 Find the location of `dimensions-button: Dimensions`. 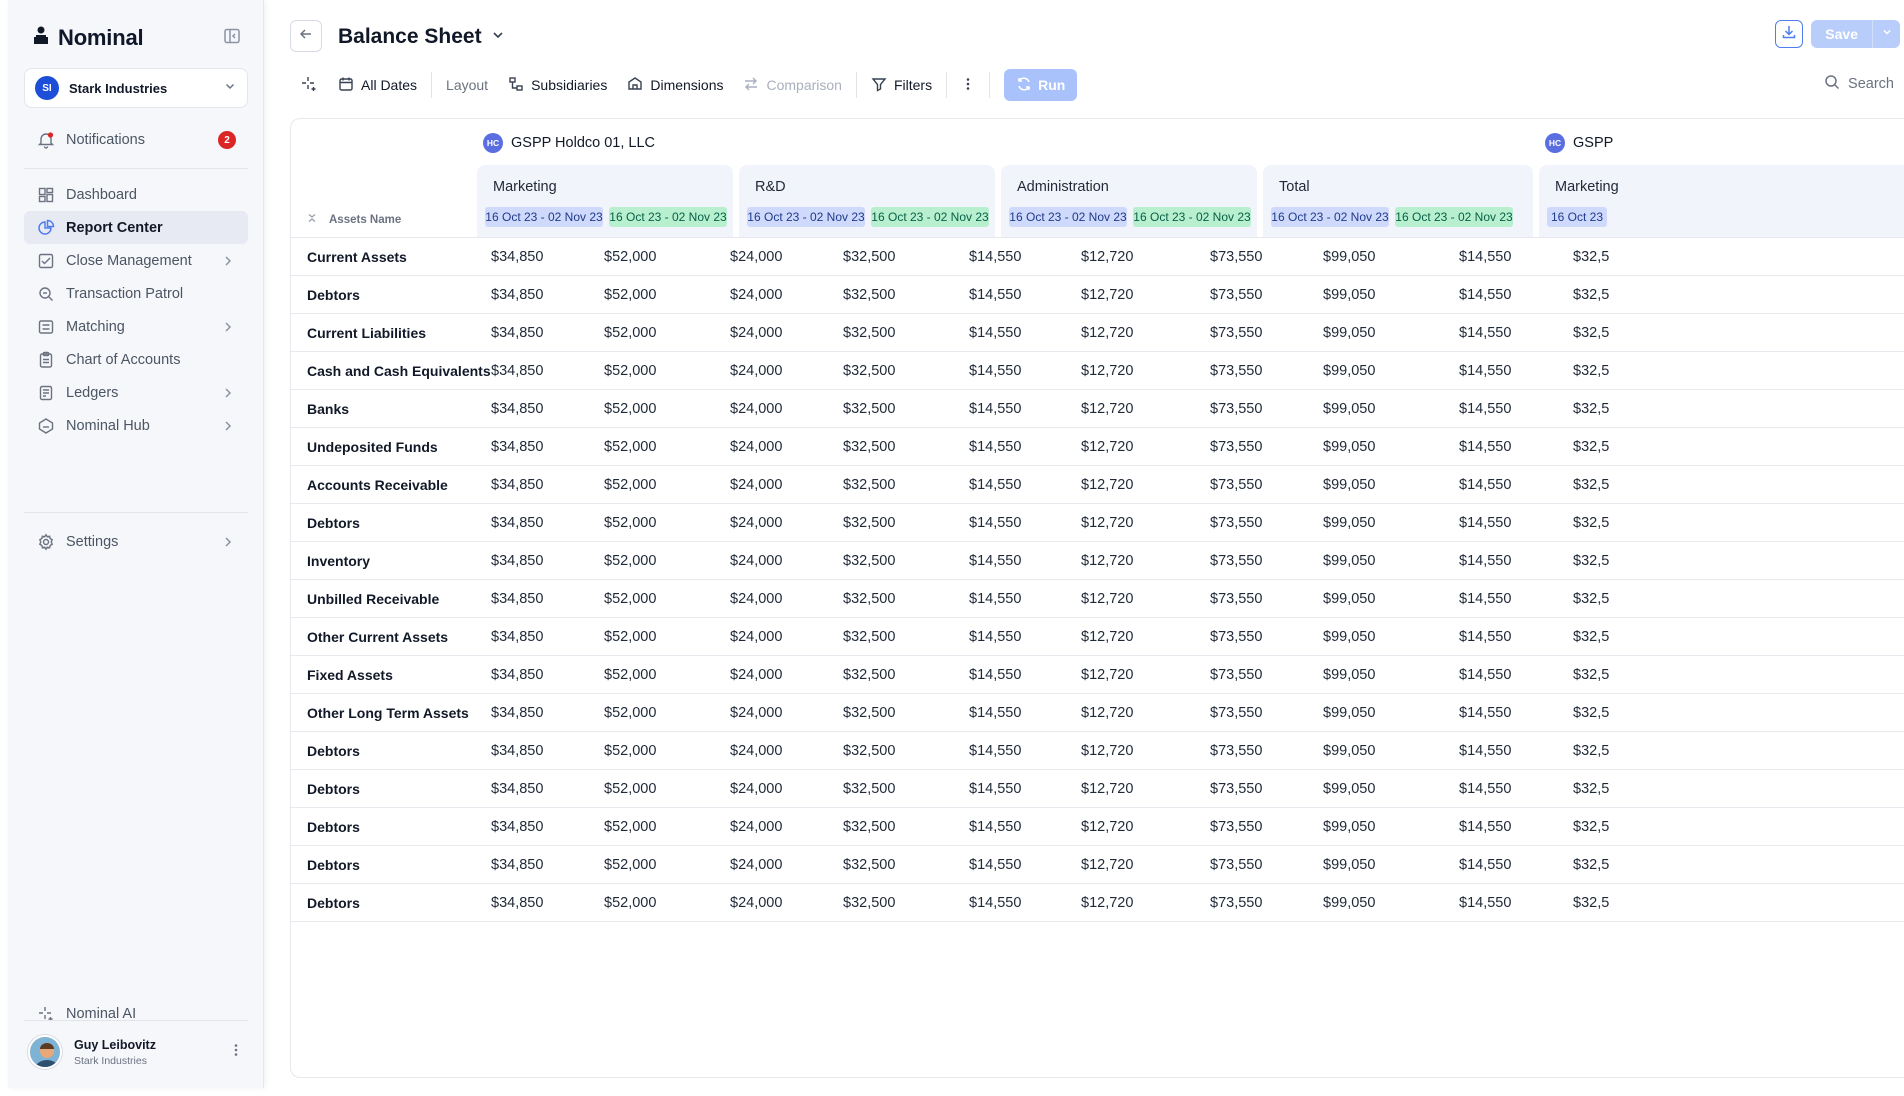

dimensions-button: Dimensions is located at coordinates (675, 85).